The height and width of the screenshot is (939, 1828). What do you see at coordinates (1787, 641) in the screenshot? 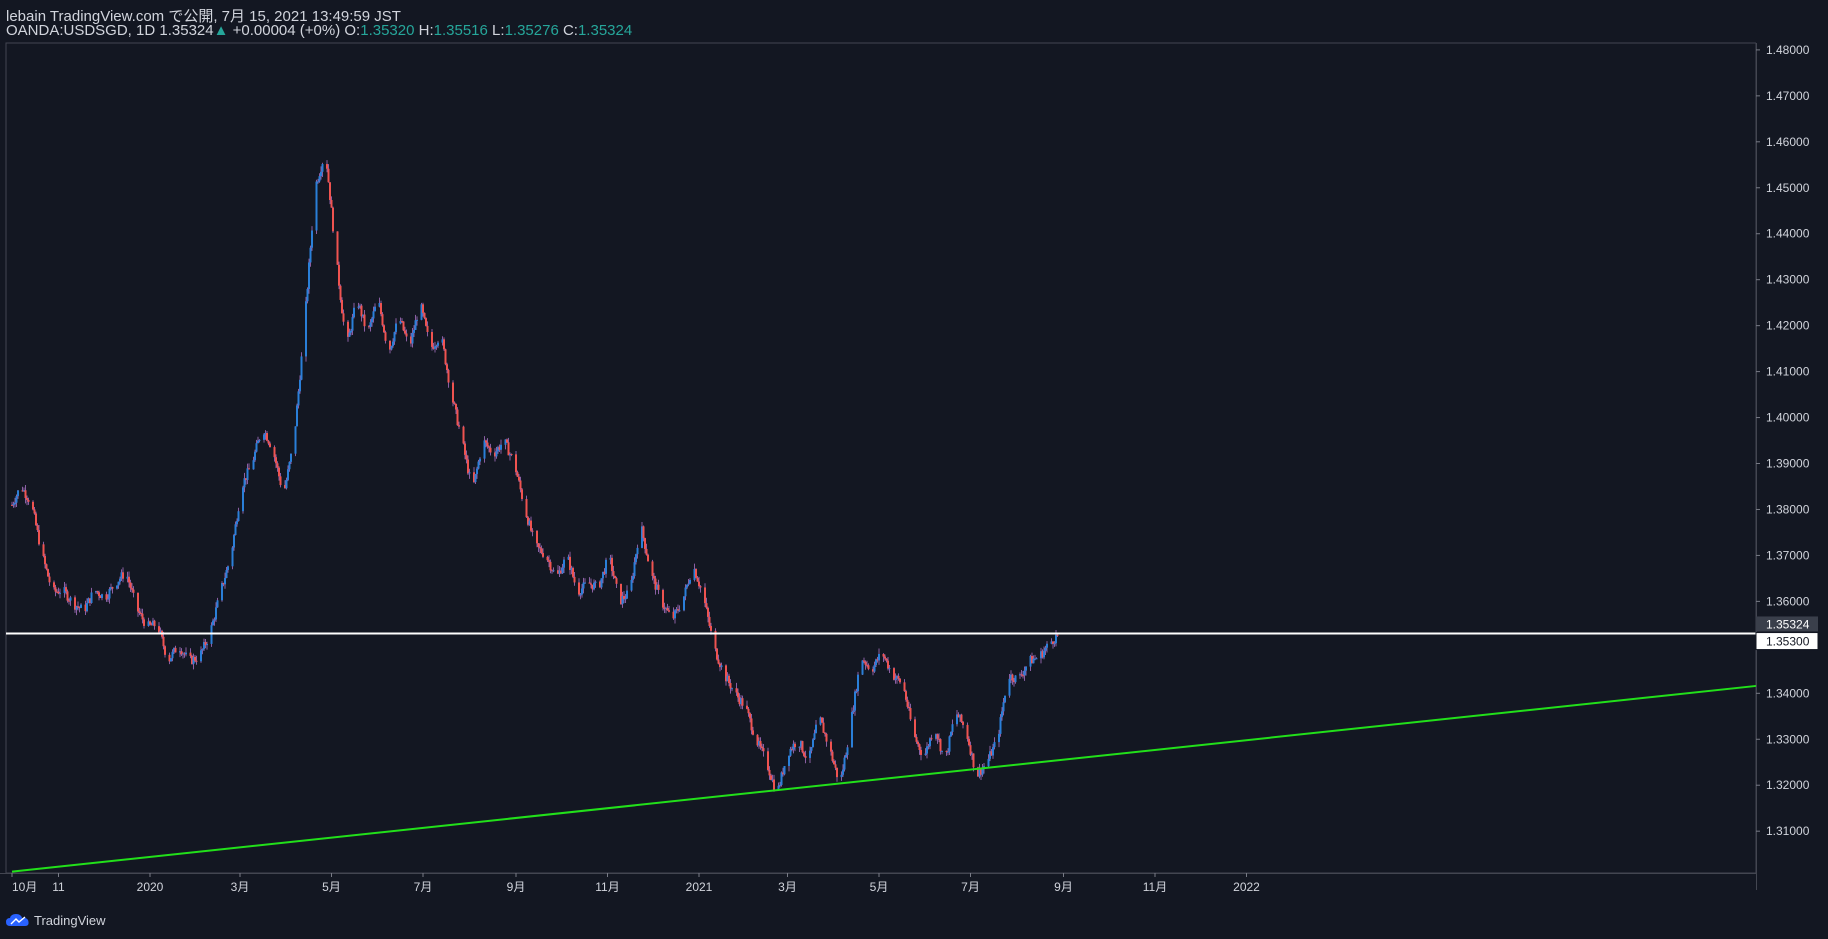
I see `horizontal-line-price-box` at bounding box center [1787, 641].